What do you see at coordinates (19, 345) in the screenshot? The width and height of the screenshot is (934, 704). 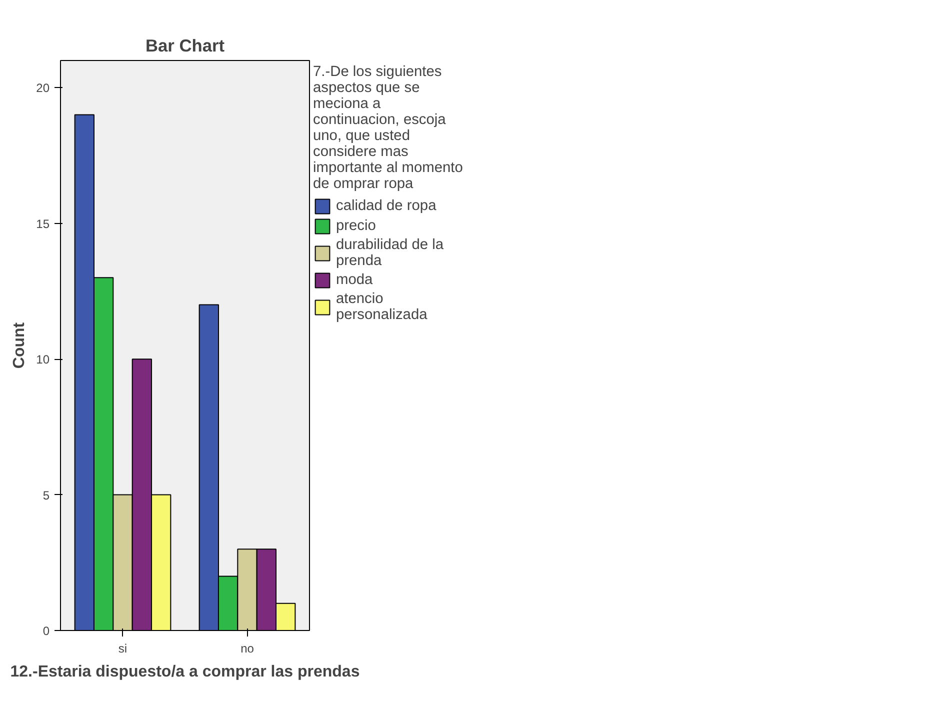 I see `y-axis-title: Count` at bounding box center [19, 345].